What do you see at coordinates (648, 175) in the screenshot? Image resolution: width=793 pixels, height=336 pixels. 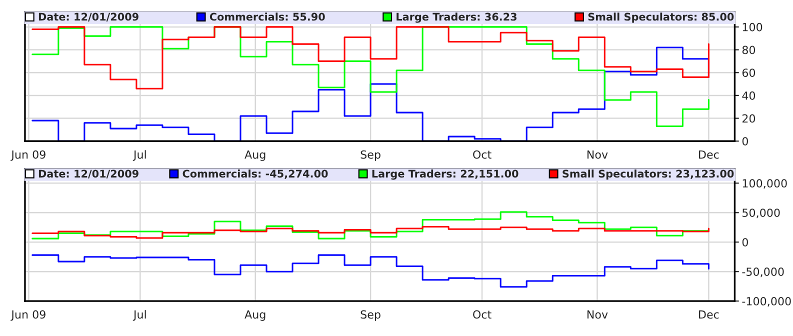 I see `legend-label: Small Speculators: 23,123.00` at bounding box center [648, 175].